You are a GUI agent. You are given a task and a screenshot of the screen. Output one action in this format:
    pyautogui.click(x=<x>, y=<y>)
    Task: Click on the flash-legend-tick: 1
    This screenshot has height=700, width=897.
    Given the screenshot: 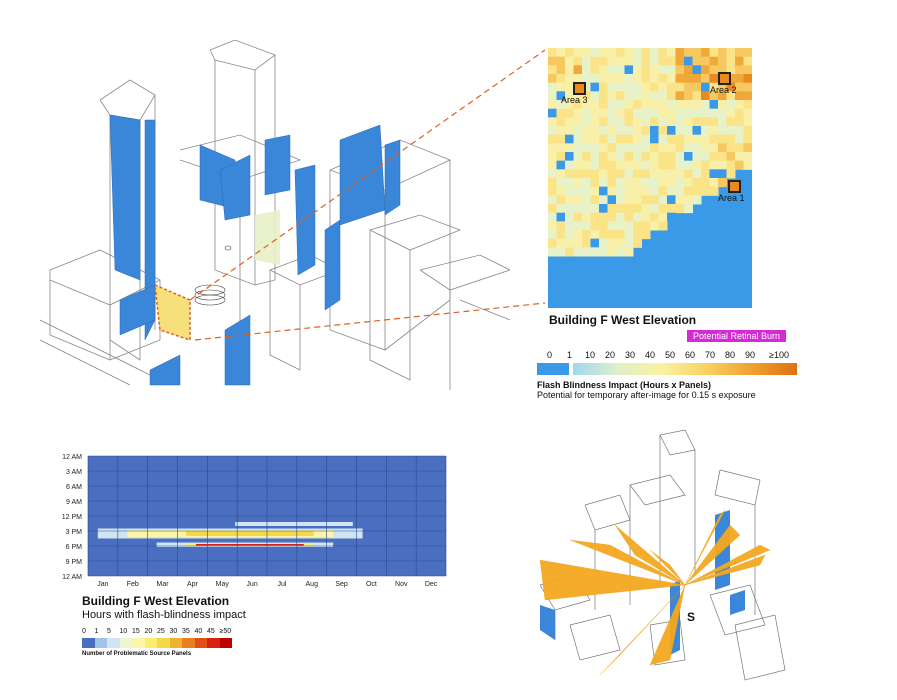 What is the action you would take?
    pyautogui.click(x=570, y=355)
    